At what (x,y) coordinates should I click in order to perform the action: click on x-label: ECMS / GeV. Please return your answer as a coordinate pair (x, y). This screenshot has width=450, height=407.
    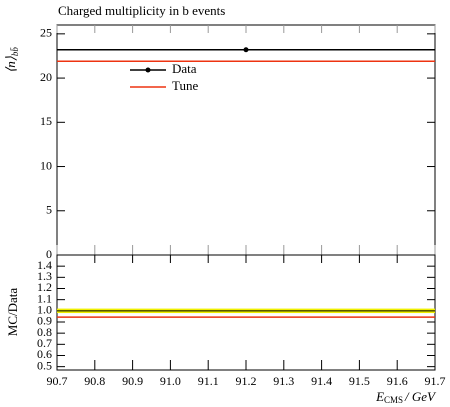
    Looking at the image, I should click on (406, 397).